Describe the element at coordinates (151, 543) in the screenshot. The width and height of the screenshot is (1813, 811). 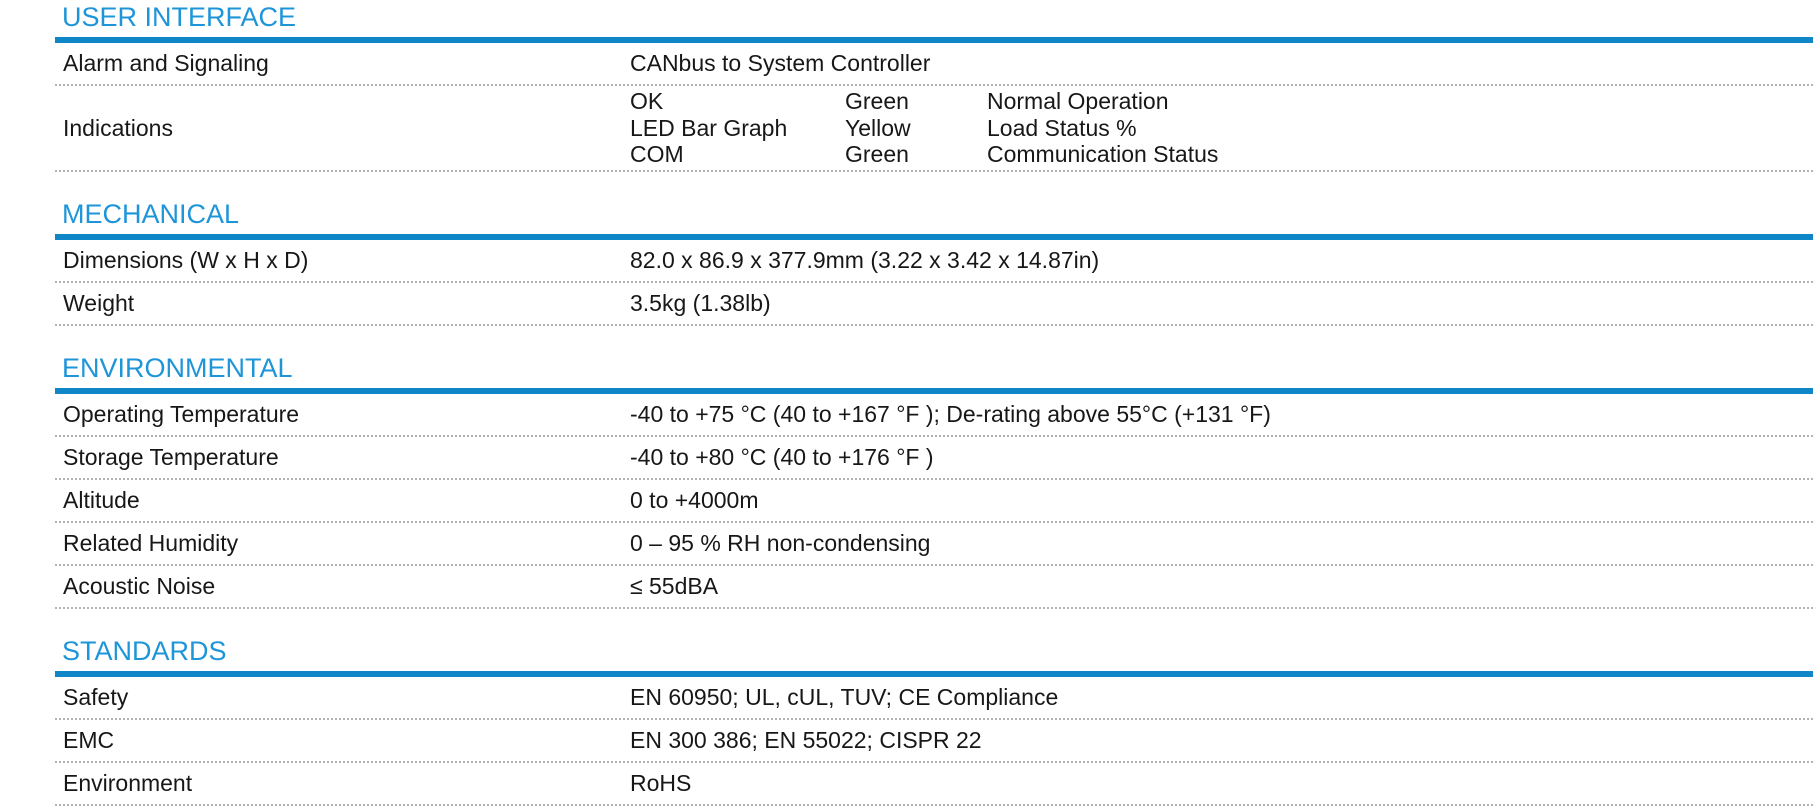
I see `spec-label: Related Humidity` at that location.